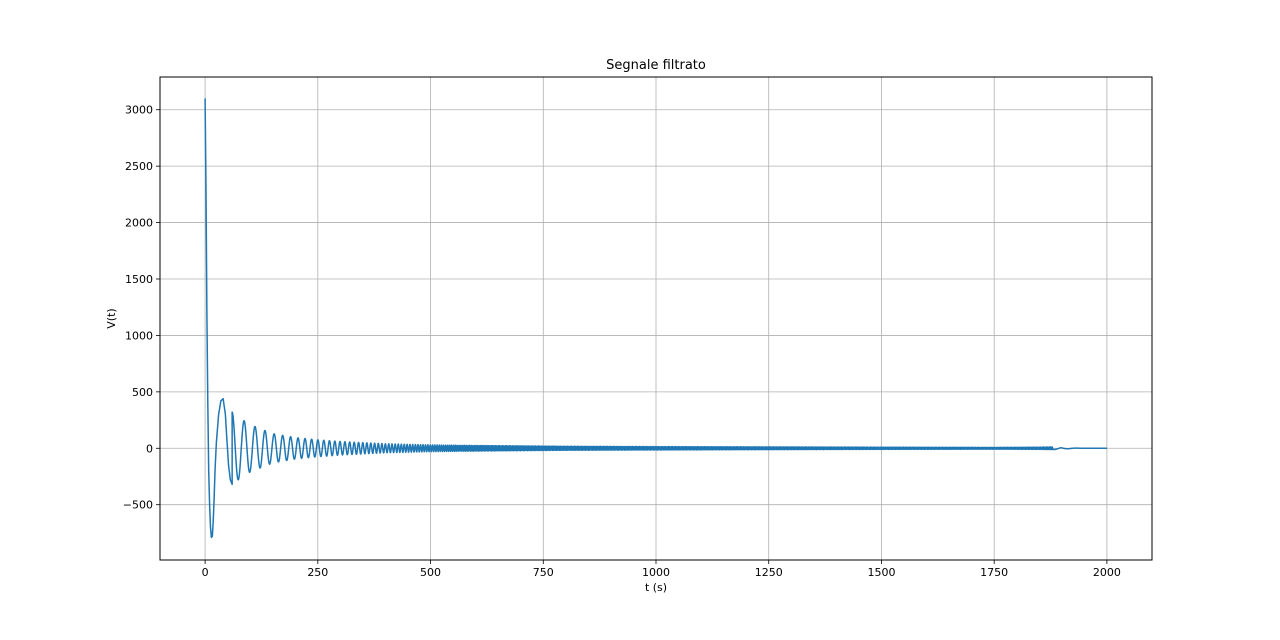  Describe the element at coordinates (149, 448) in the screenshot. I see `y-tick-label: 0` at that location.